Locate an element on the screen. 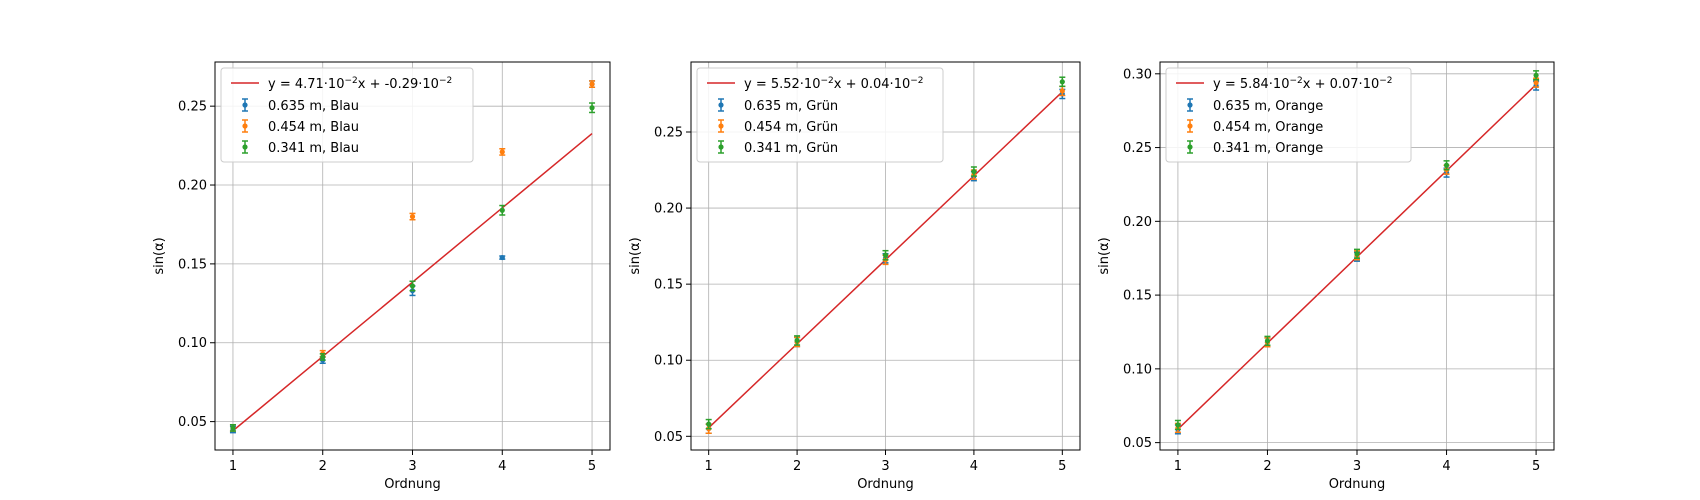 Image resolution: width=1700 pixels, height=500 pixels. legend-series-label: 0.341 m, Grün is located at coordinates (791, 148).